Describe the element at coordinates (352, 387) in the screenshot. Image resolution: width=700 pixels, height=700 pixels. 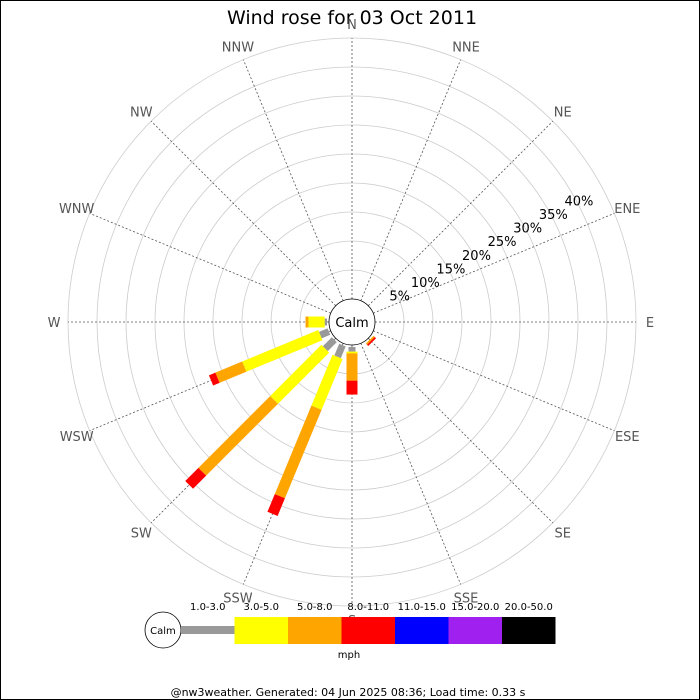
I see `wind-bar-s-8.0-11.0` at that location.